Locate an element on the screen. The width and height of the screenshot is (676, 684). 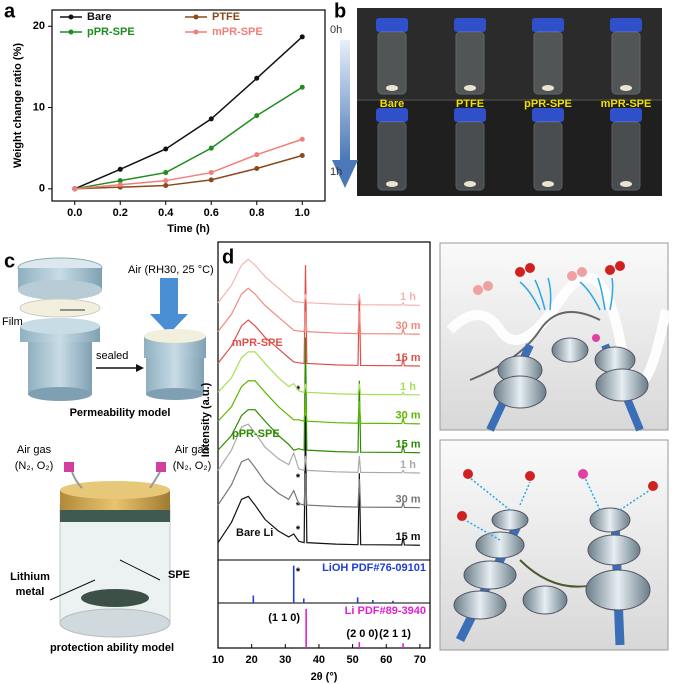
x-tick-label: 0.2 is located at coordinates (120, 213).